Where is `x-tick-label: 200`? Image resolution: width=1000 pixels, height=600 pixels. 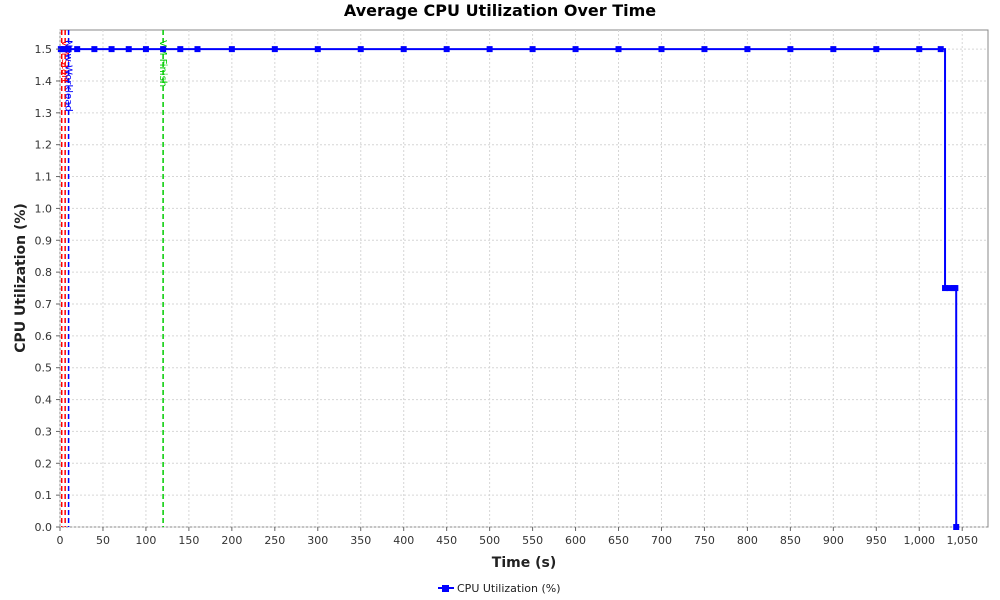 x-tick-label: 200 is located at coordinates (231, 540).